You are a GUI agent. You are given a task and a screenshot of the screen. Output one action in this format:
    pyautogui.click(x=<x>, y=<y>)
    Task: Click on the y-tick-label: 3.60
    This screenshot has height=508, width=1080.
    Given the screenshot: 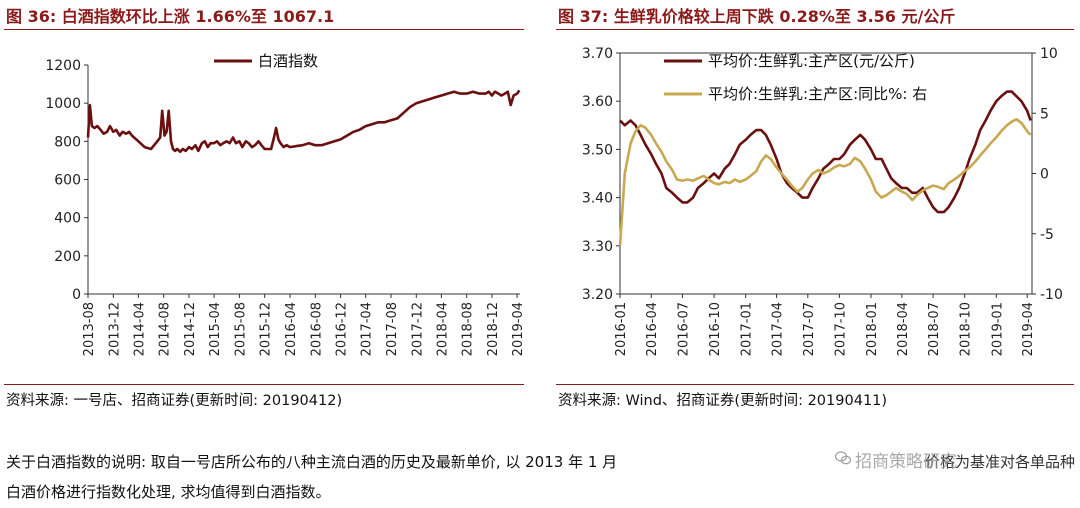 What is the action you would take?
    pyautogui.click(x=597, y=102)
    